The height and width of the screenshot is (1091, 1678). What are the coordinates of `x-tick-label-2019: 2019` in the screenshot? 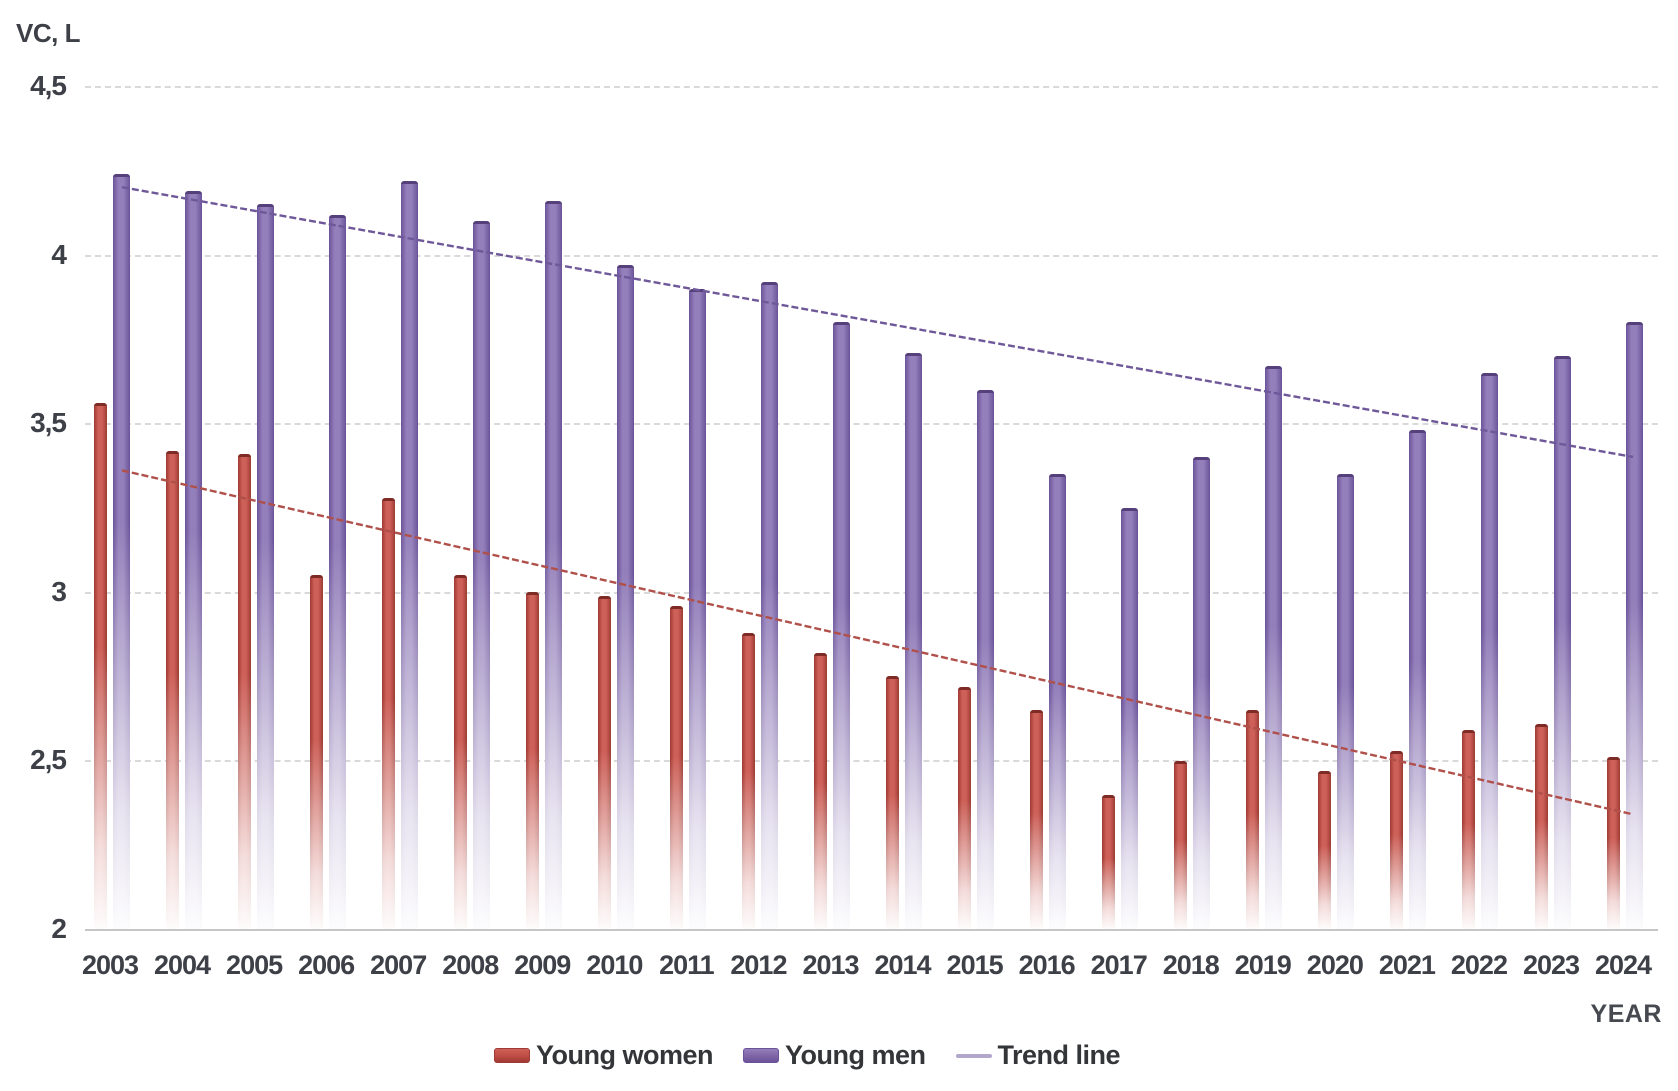 It's located at (1263, 965).